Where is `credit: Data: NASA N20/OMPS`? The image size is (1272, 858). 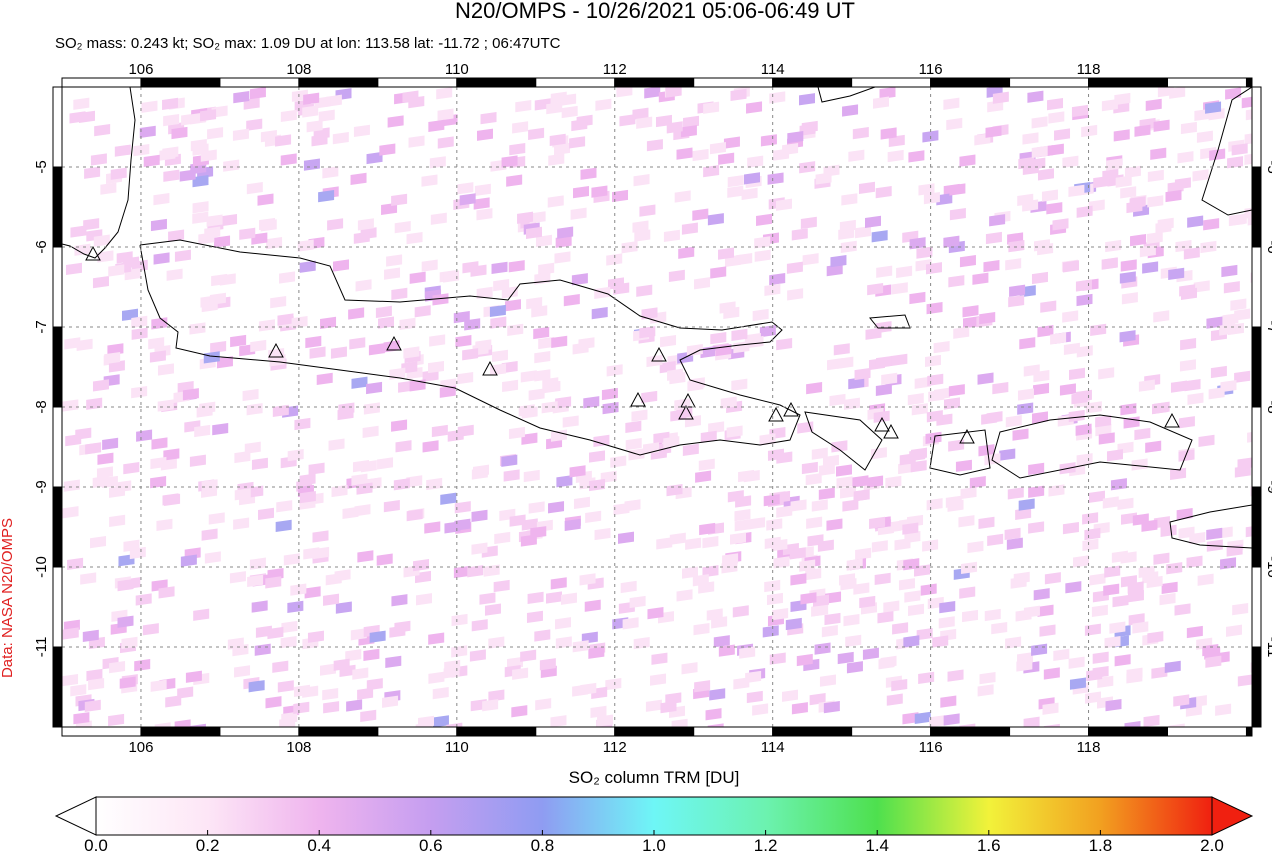
credit: Data: NASA N20/OMPS is located at coordinates (8, 598).